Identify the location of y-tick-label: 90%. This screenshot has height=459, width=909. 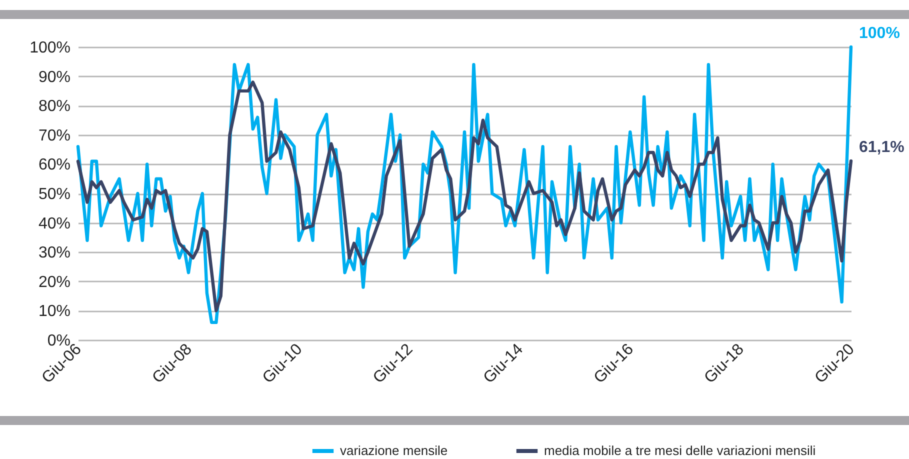
(54, 77).